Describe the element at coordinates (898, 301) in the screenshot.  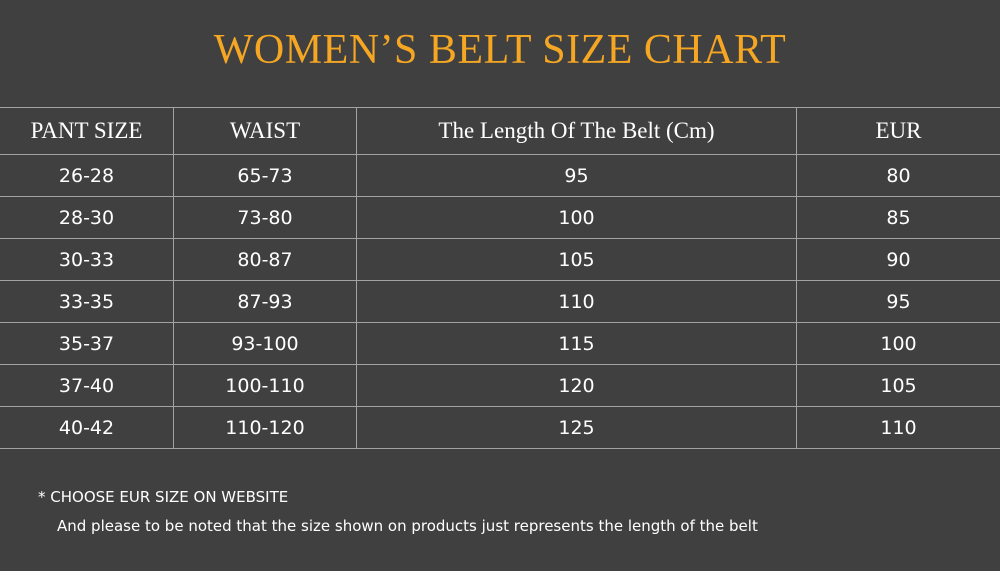
I see `cell-eur: 95` at that location.